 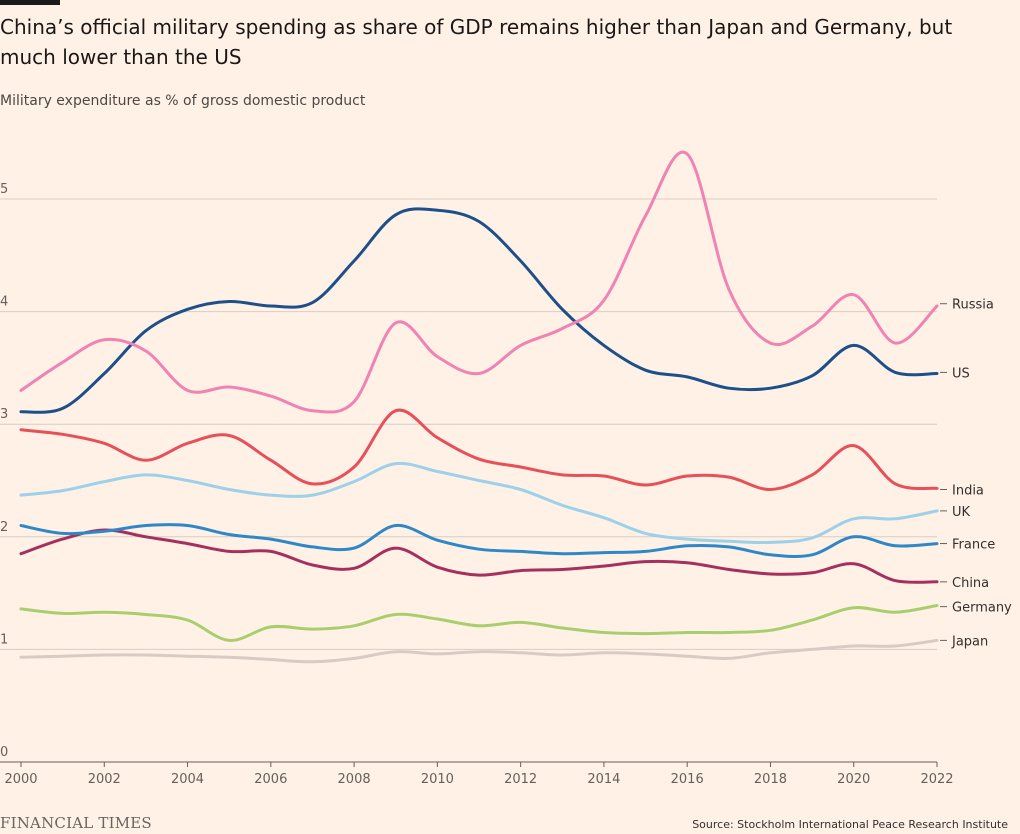 What do you see at coordinates (270, 779) in the screenshot?
I see `x-tick-label: 2006` at bounding box center [270, 779].